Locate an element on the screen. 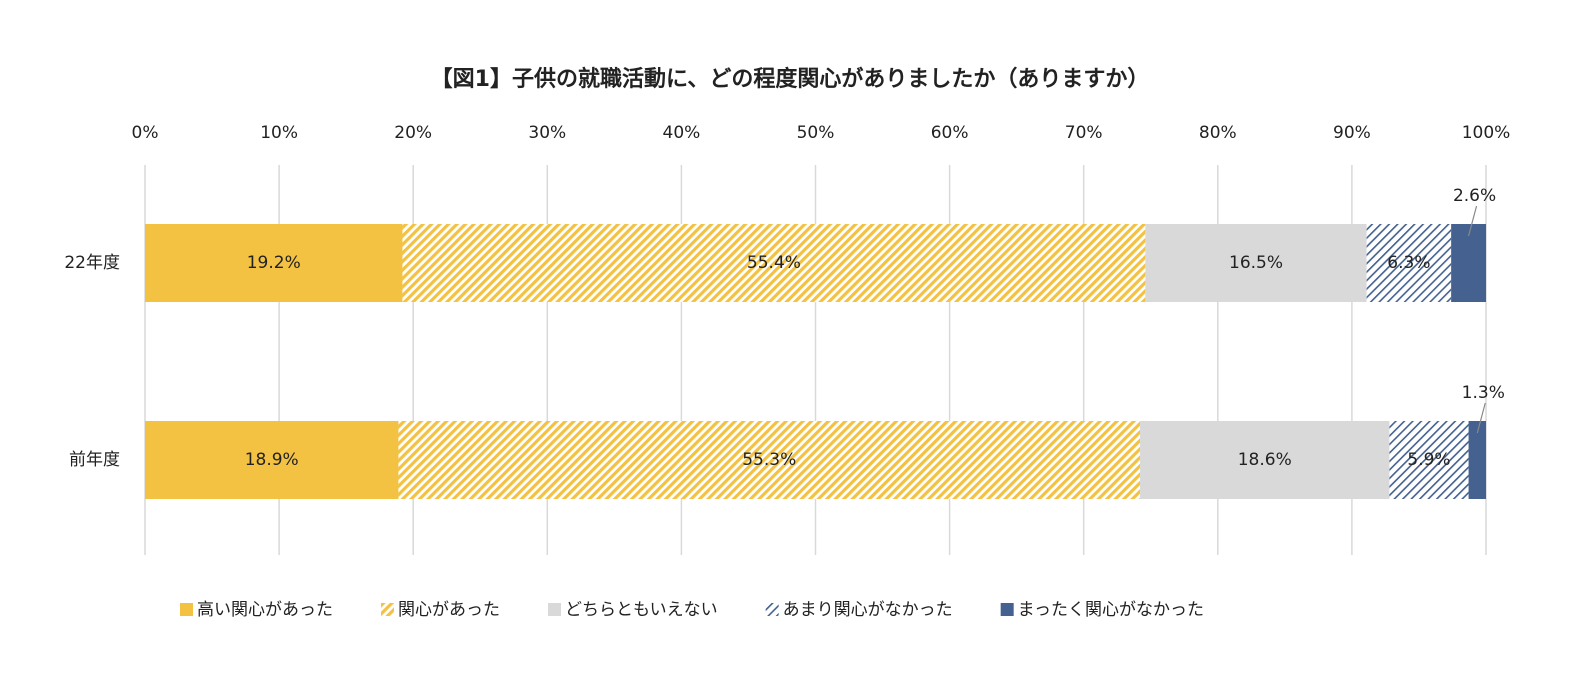  data-label: 55.4% is located at coordinates (774, 263).